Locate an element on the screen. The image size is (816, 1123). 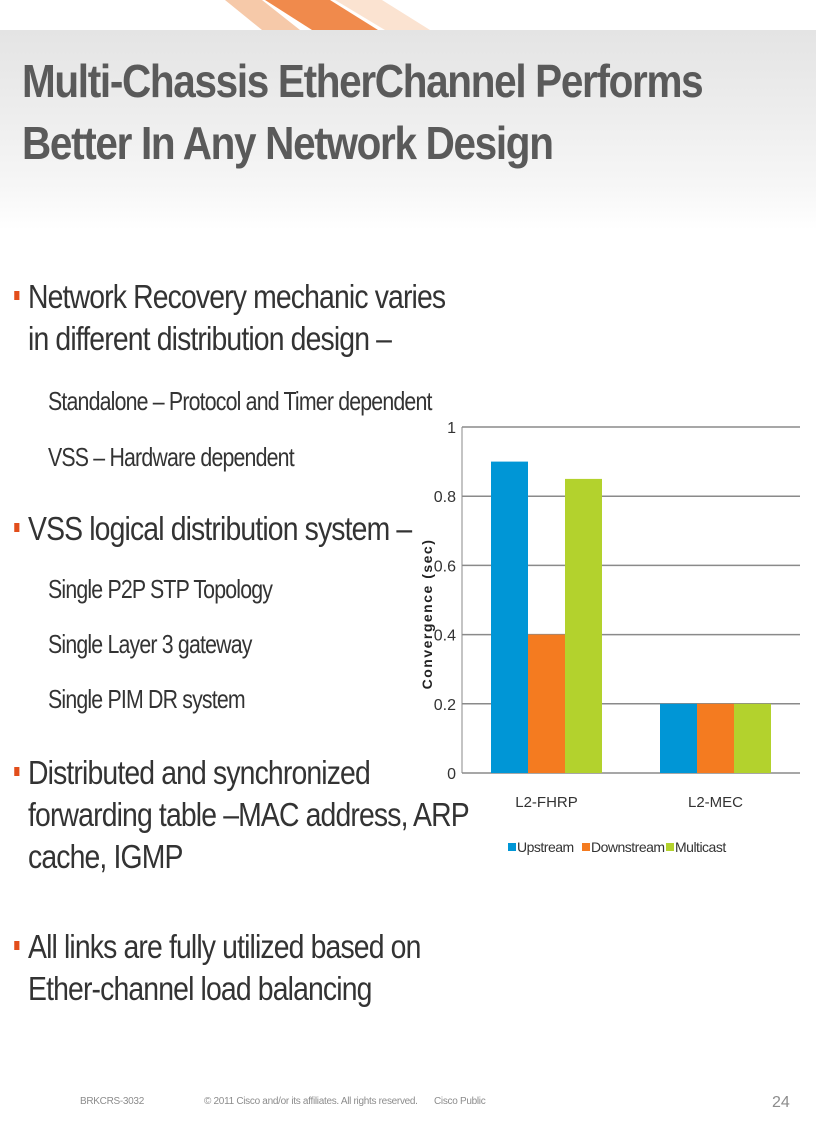
y-tick-label: 0.2 is located at coordinates (445, 705).